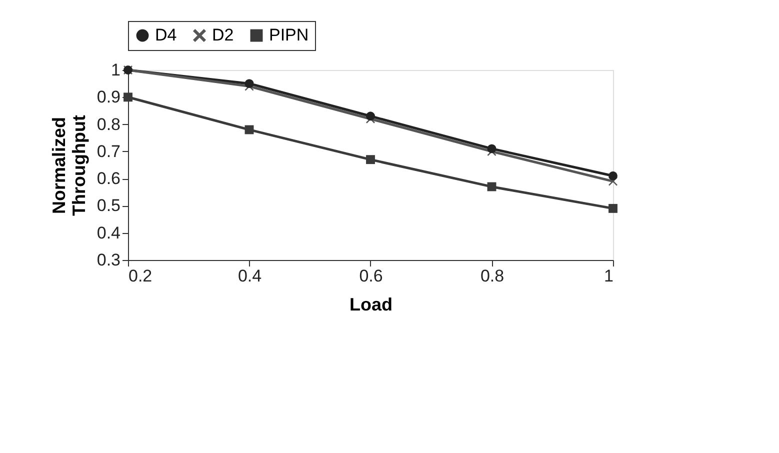 The image size is (779, 453). I want to click on y-tick-label: 0.6, so click(108, 178).